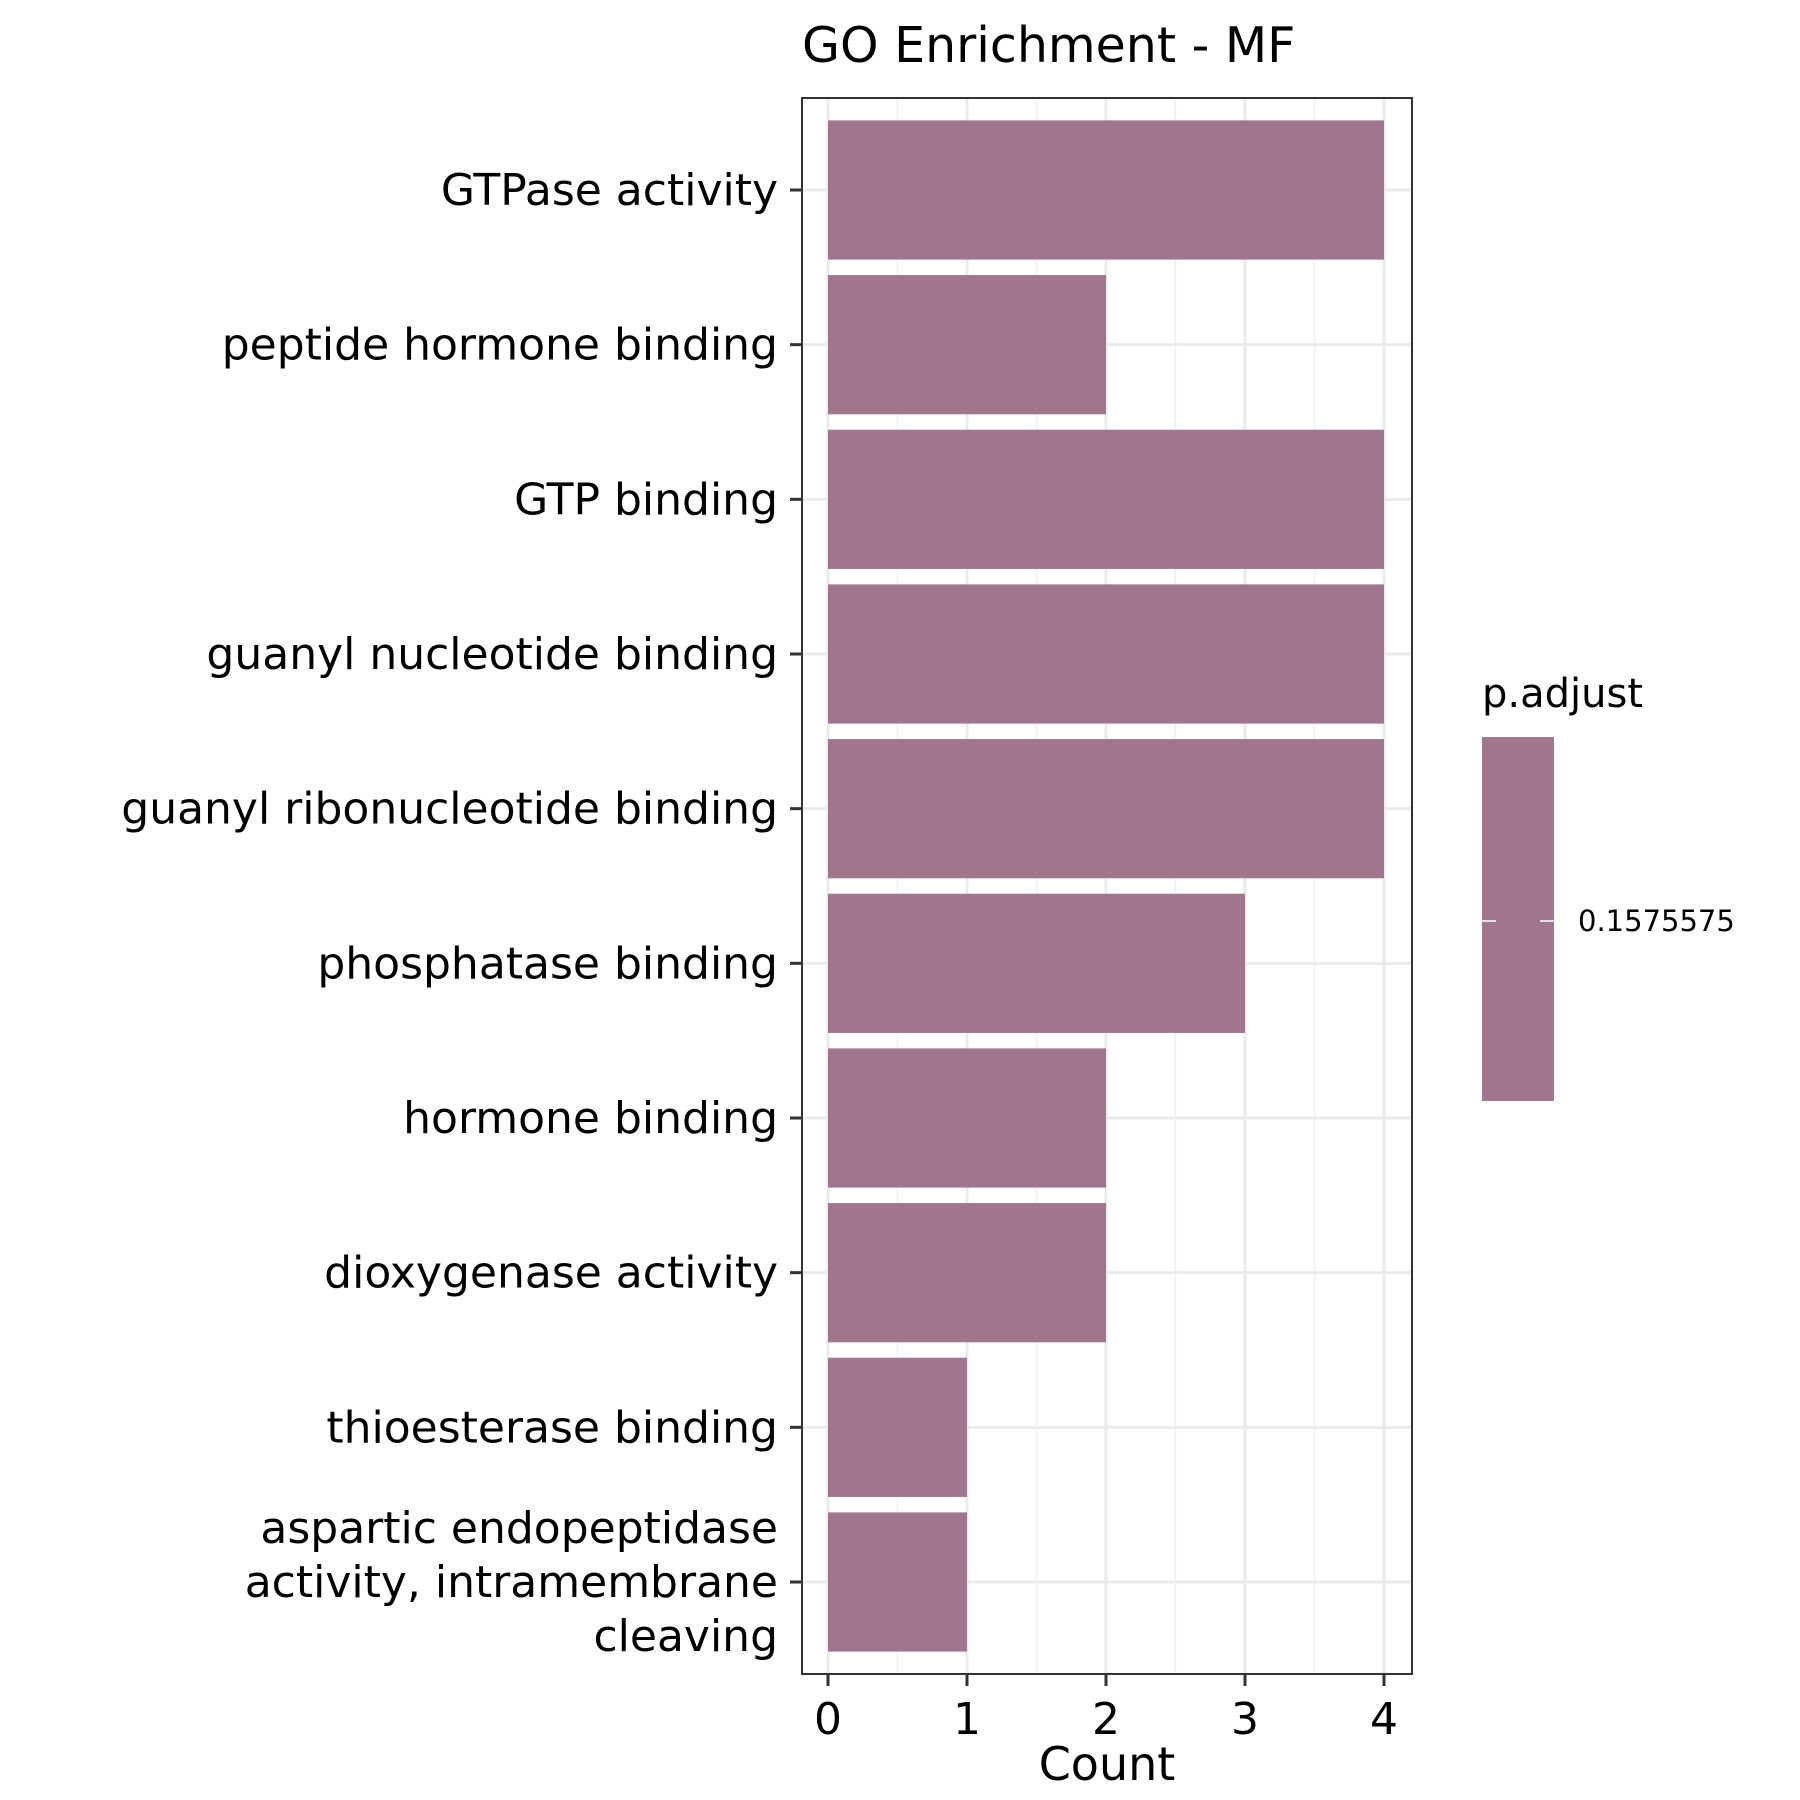 This screenshot has height=1800, width=1800. I want to click on x-axis: 0 1 2 3 4, so click(1106, 1709).